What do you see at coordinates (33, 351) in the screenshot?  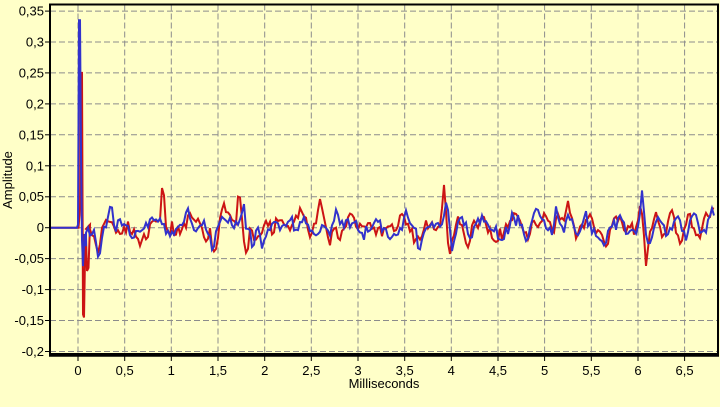 I see `svg-text: -0,2` at bounding box center [33, 351].